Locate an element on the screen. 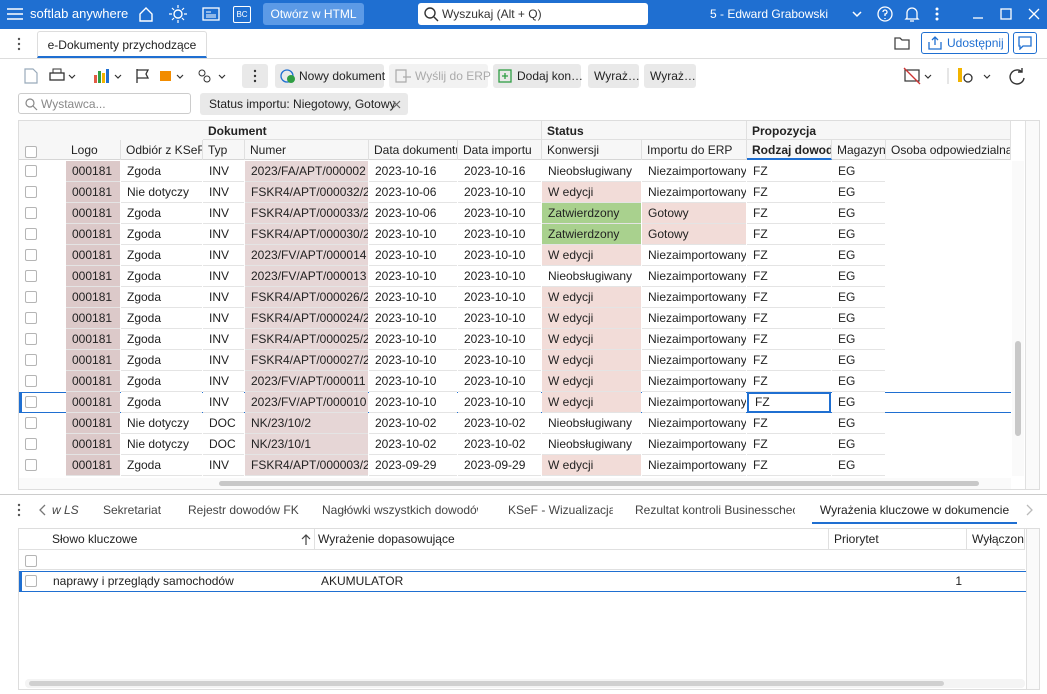  column-header: Importu do ERP is located at coordinates (694, 150).